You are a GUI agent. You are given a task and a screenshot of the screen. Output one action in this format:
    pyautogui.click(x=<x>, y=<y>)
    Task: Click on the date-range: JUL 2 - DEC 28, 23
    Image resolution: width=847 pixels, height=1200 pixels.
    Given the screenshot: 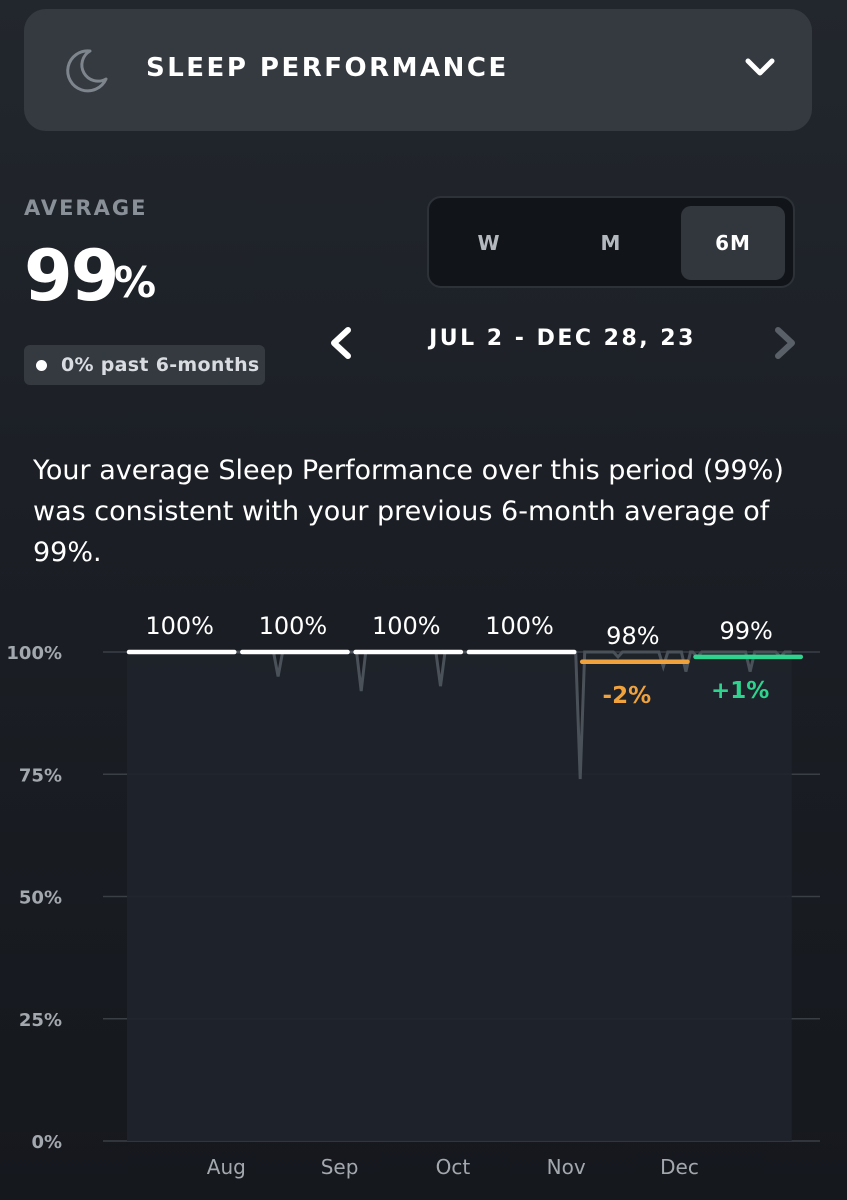 What is the action you would take?
    pyautogui.click(x=562, y=338)
    